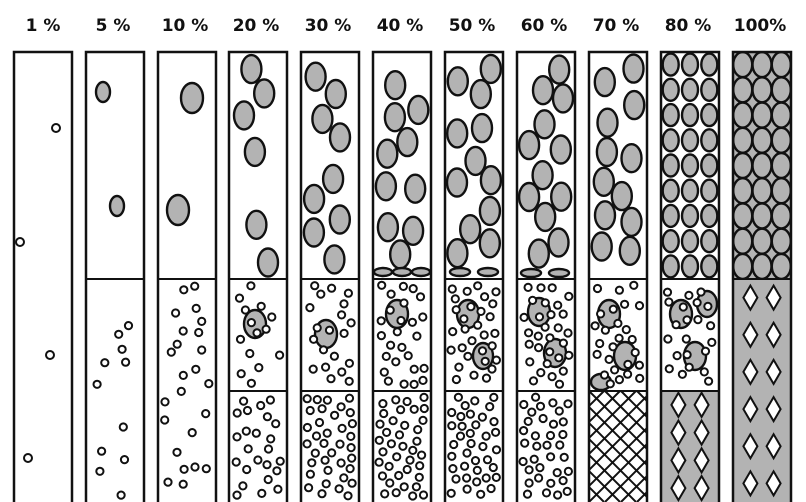 This screenshot has width=806, height=502. What do you see at coordinates (187, 285) in the screenshot?
I see `column-2-contents` at bounding box center [187, 285].